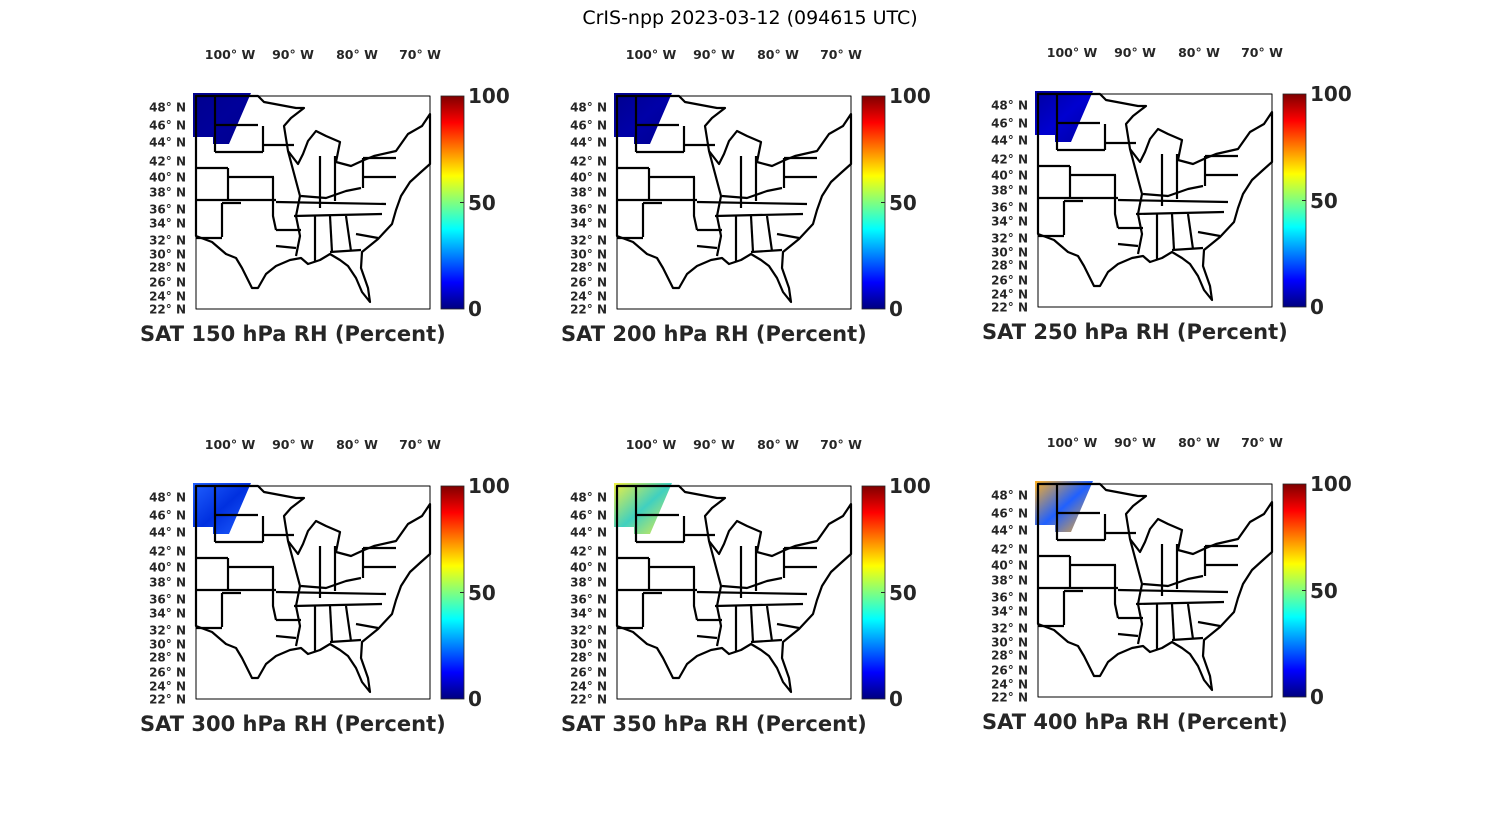 Image resolution: width=1500 pixels, height=825 pixels. What do you see at coordinates (1009, 628) in the screenshot?
I see `lat-tick-label: 32° N` at bounding box center [1009, 628].